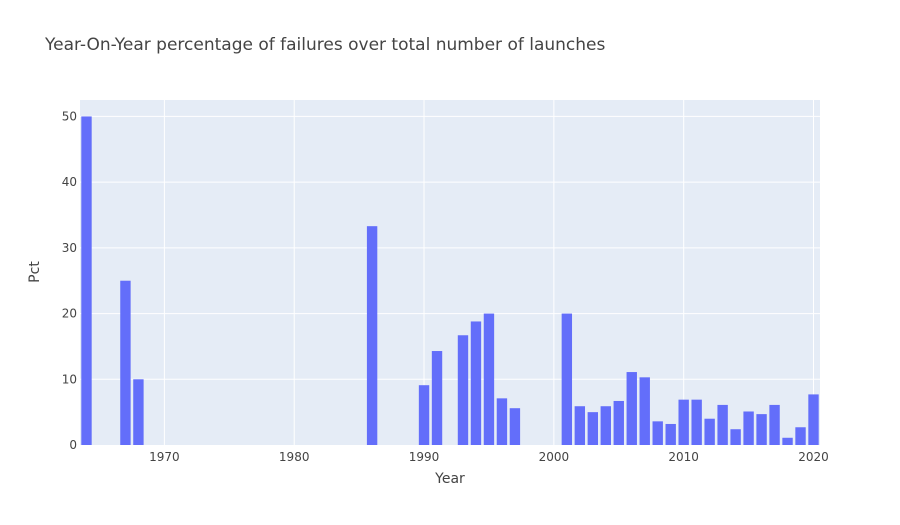 The height and width of the screenshot is (525, 900). What do you see at coordinates (372, 335) in the screenshot?
I see `bar-1986` at bounding box center [372, 335].